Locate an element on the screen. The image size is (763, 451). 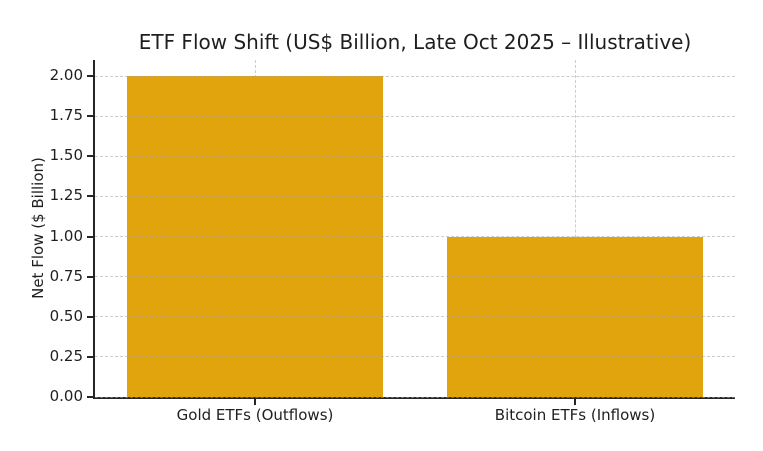
y-tick-label: 1.25 is located at coordinates (66, 195).